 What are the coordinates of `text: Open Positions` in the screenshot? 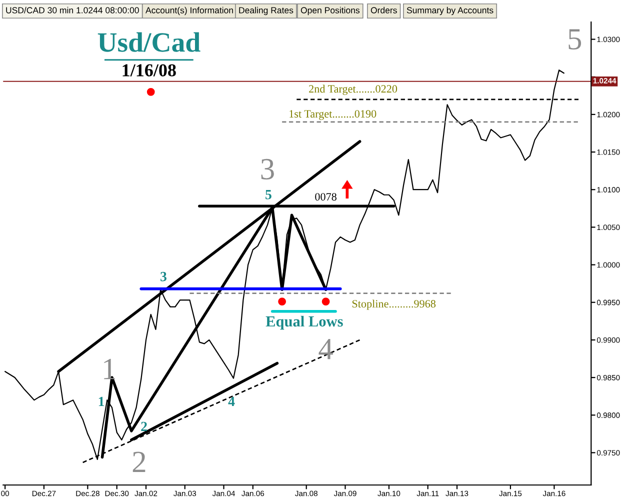 It's located at (330, 11).